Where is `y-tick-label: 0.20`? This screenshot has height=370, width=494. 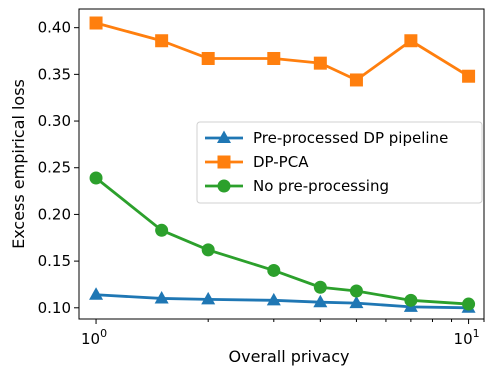
y-tick-label: 0.20 is located at coordinates (54, 214).